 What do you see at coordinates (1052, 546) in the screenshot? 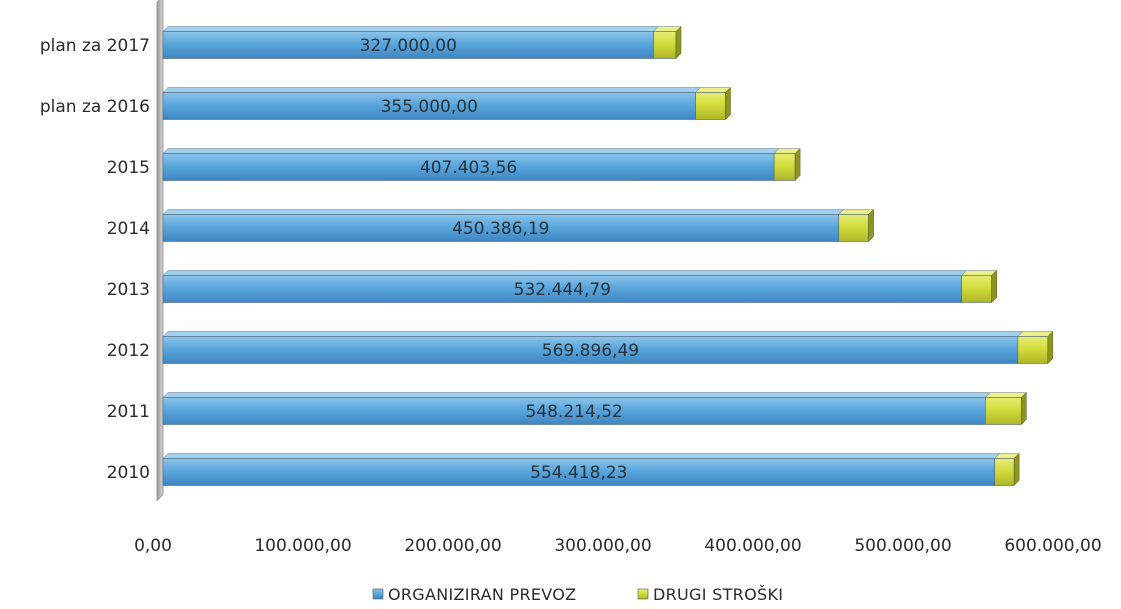
I see `x-tick-label: 600.000,00` at bounding box center [1052, 546].